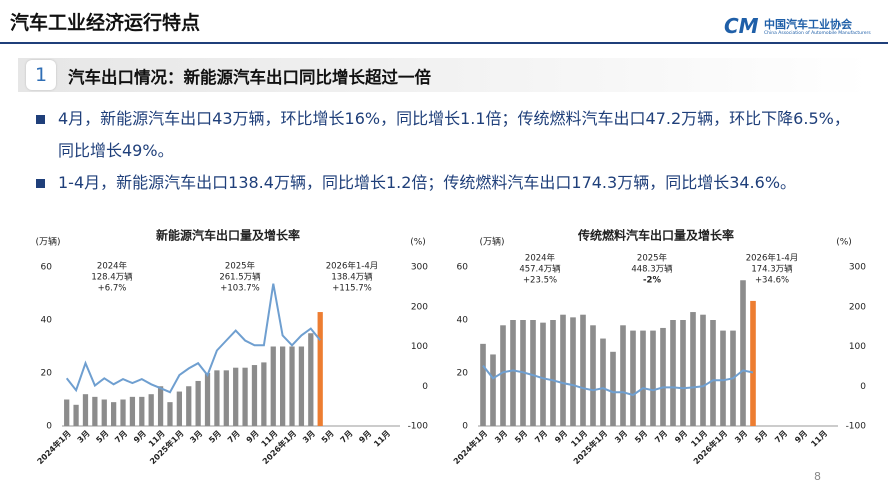 Image resolution: width=888 pixels, height=499 pixels. I want to click on slide-title: 汽车工业经济运行特点, so click(105, 23).